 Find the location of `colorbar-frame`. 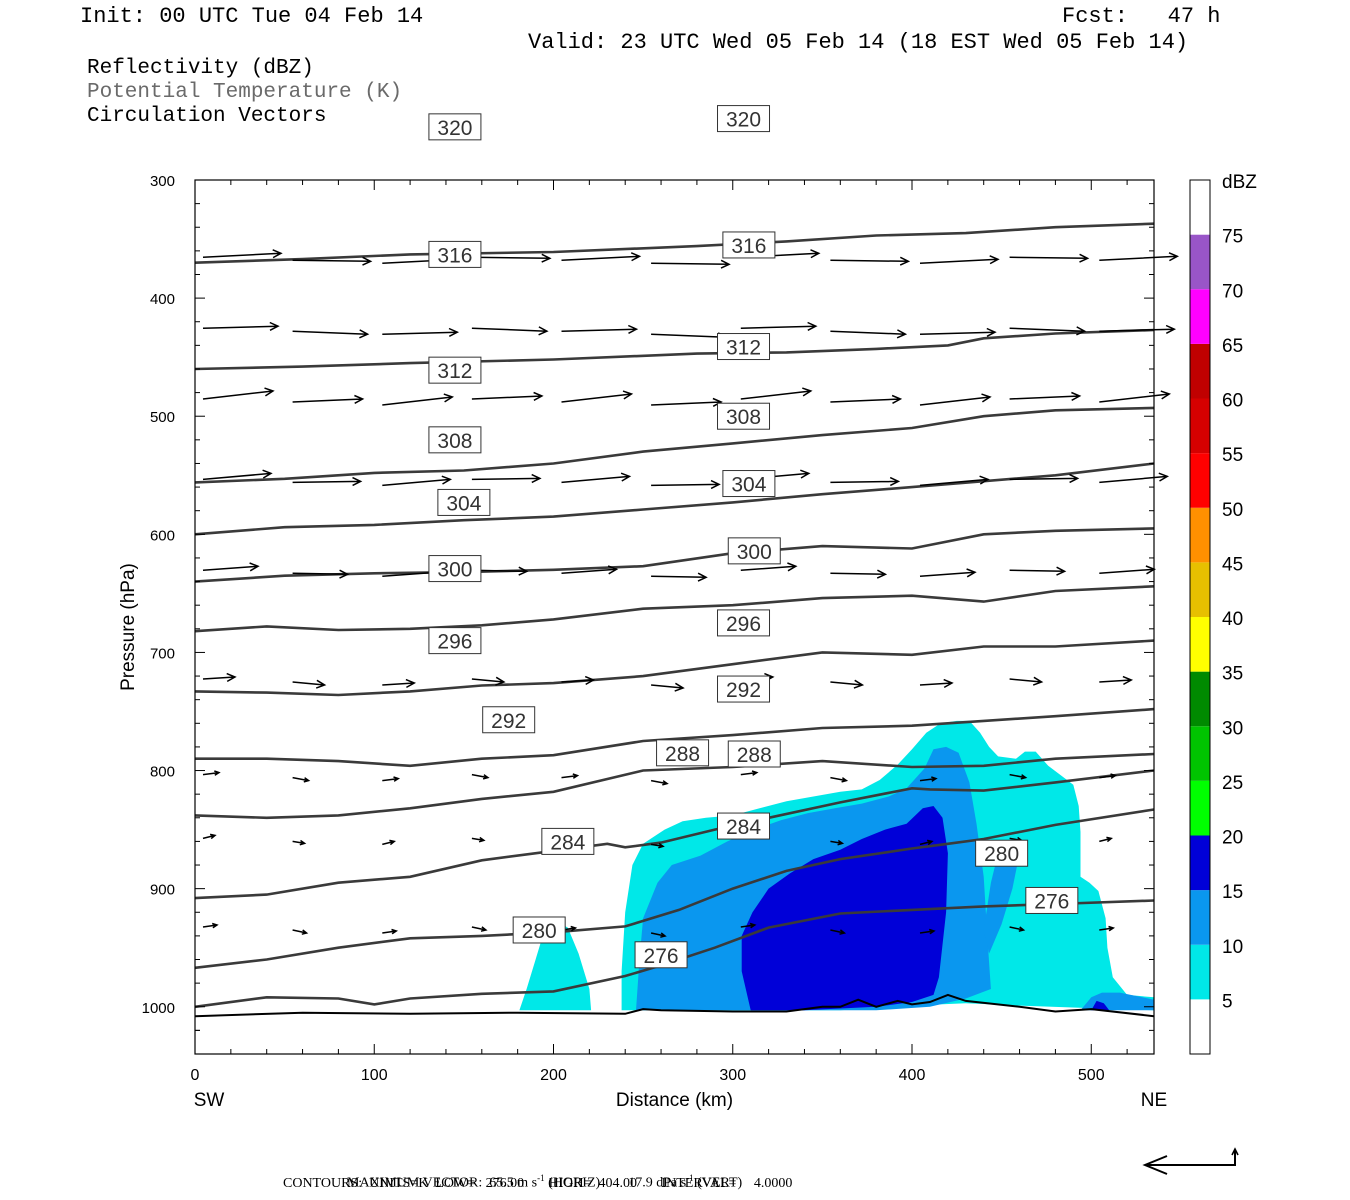

colorbar-frame is located at coordinates (1200, 617).